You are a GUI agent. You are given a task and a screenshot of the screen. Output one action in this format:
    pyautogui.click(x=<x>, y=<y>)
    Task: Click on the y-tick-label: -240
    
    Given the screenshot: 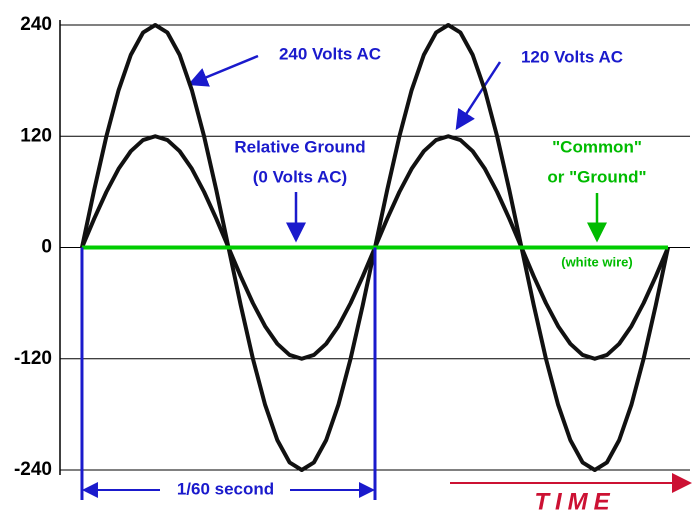 What is the action you would take?
    pyautogui.click(x=33, y=469)
    